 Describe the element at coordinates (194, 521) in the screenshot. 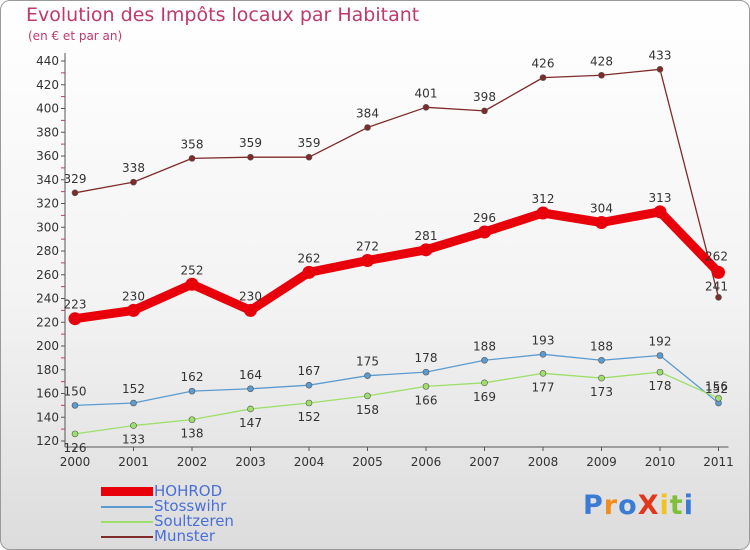

I see `legend-label-soultzeren: Soultzeren` at that location.